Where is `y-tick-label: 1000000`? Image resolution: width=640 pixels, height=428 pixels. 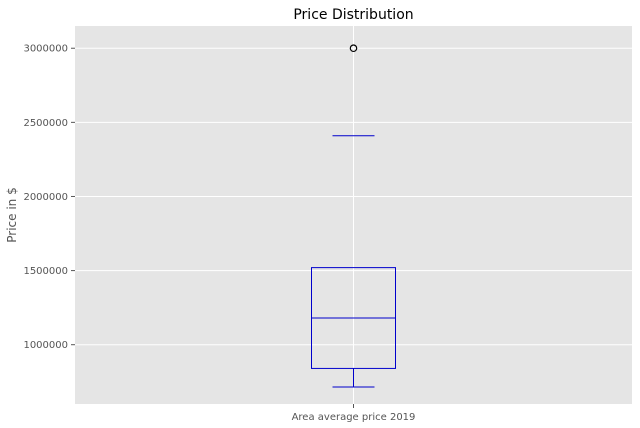
y-tick-label: 1000000 is located at coordinates (45, 345).